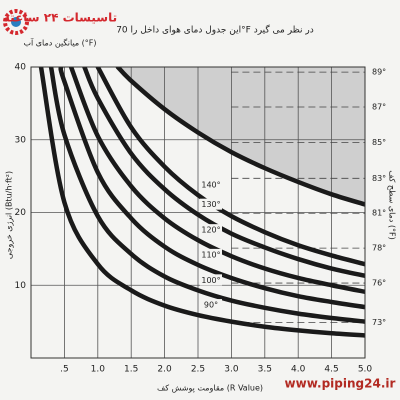  I want to click on y-tick-label: 30, so click(21, 140).